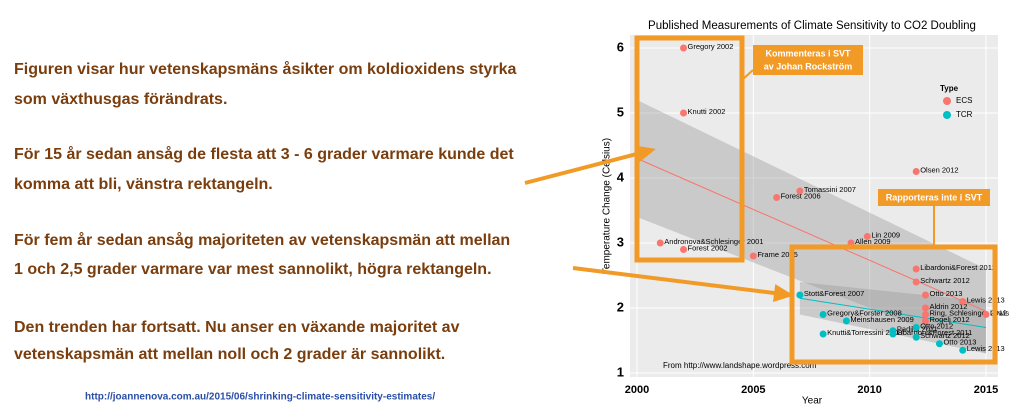  What do you see at coordinates (120, 99) in the screenshot?
I see `paragraph-line: som växthusgas förändrats.` at bounding box center [120, 99].